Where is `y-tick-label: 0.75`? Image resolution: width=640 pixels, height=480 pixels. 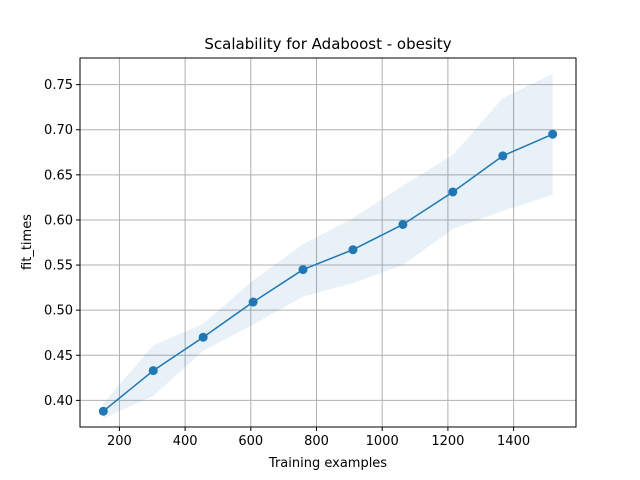 y-tick-label: 0.75 is located at coordinates (58, 85).